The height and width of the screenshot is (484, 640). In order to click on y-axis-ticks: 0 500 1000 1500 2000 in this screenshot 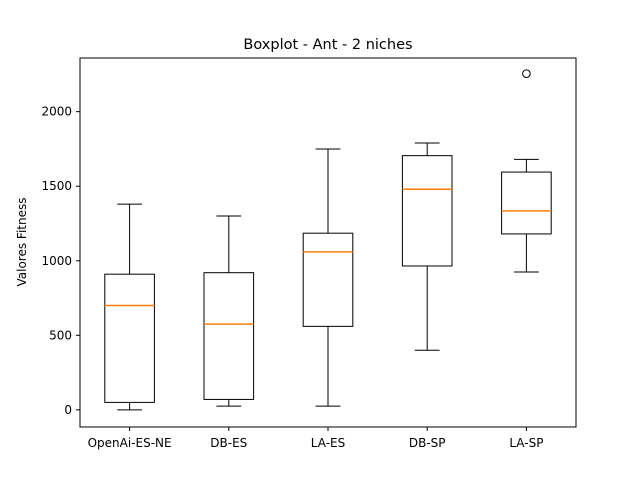, I will do `click(60, 261)`.